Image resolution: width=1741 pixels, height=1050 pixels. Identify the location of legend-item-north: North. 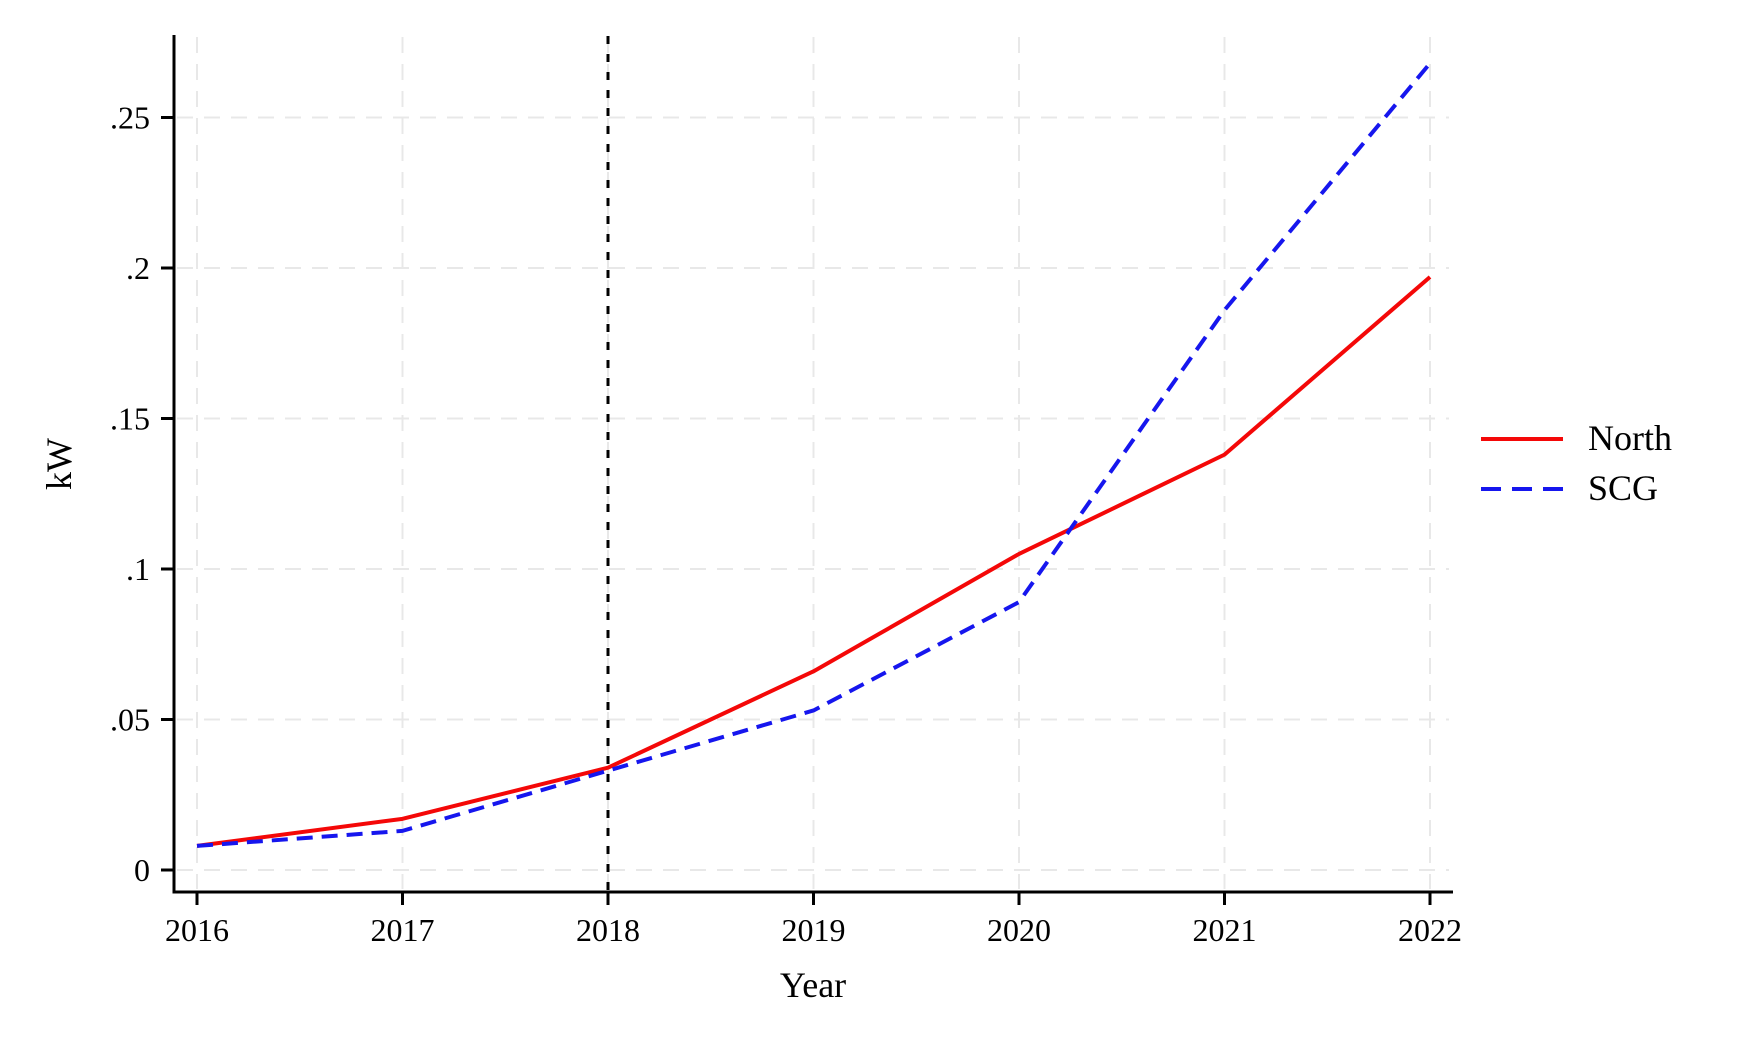
(1576, 438).